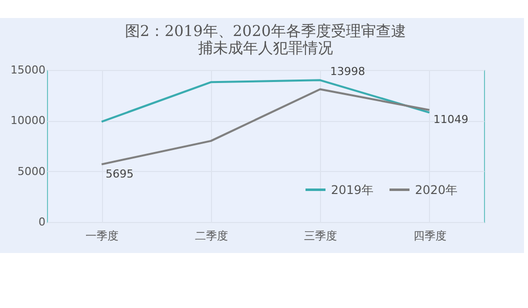  Describe the element at coordinates (436, 189) in the screenshot. I see `legend-label: 2020年` at that location.